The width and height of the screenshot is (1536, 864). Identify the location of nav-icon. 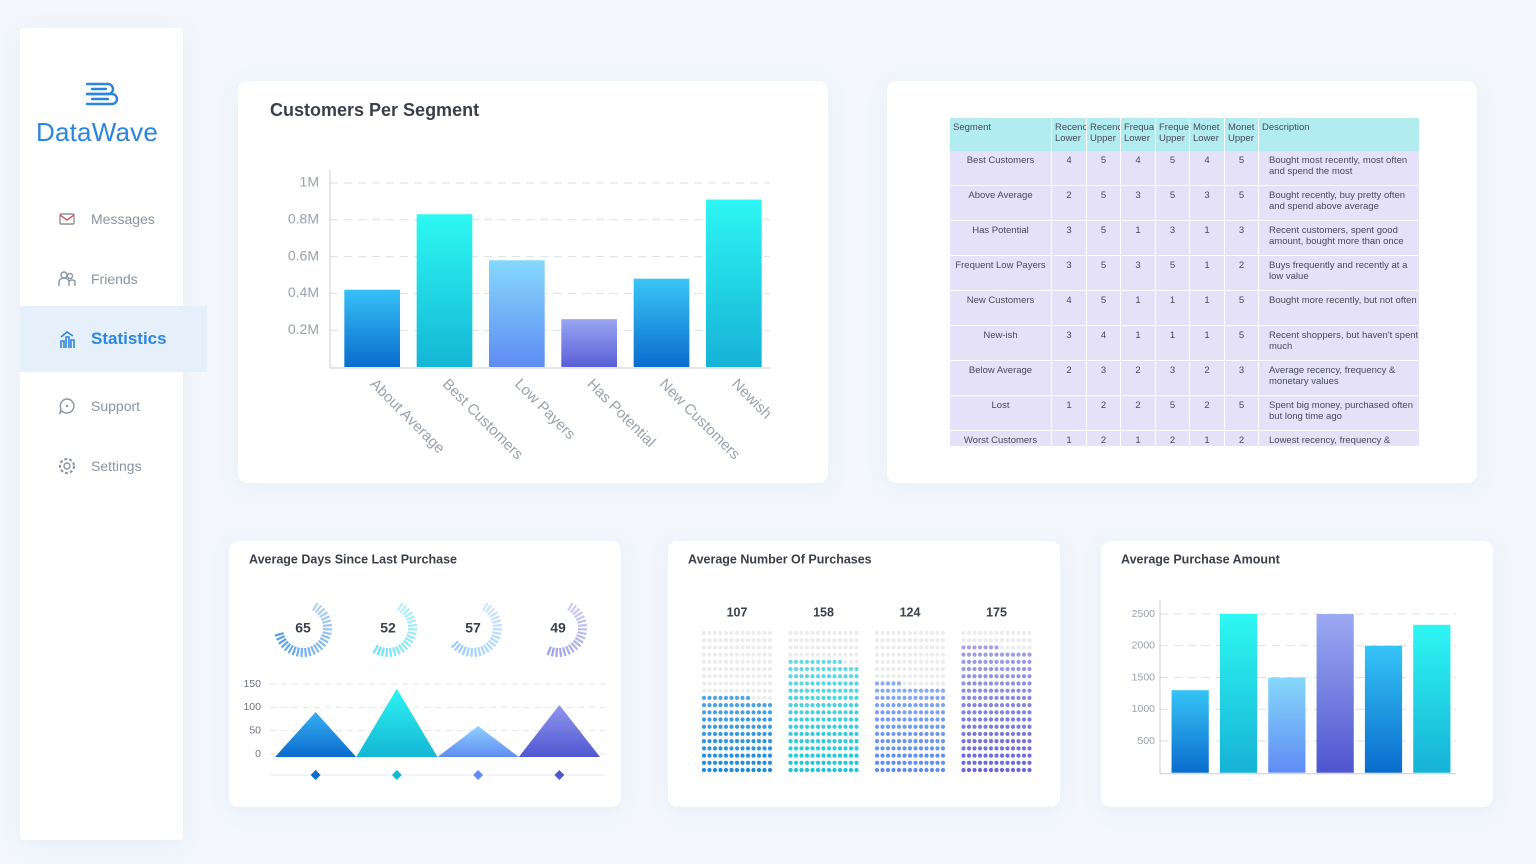
(67, 339).